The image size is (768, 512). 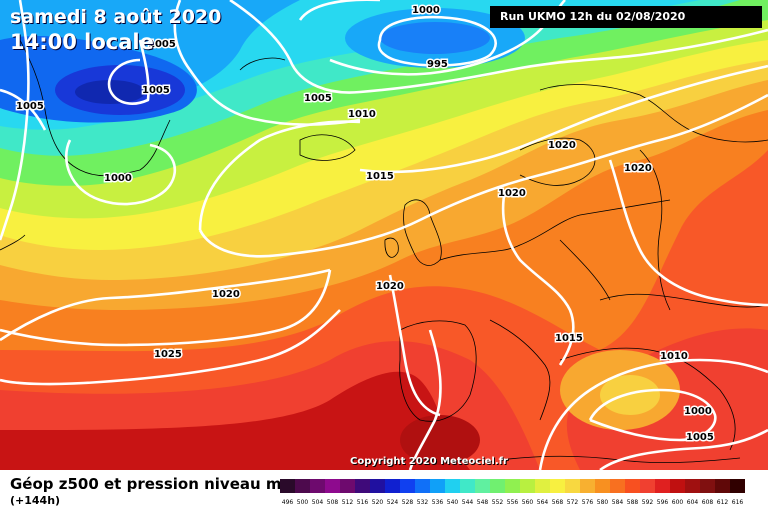 What do you see at coordinates (588, 502) in the screenshot?
I see `scale-tick-label: 576` at bounding box center [588, 502].